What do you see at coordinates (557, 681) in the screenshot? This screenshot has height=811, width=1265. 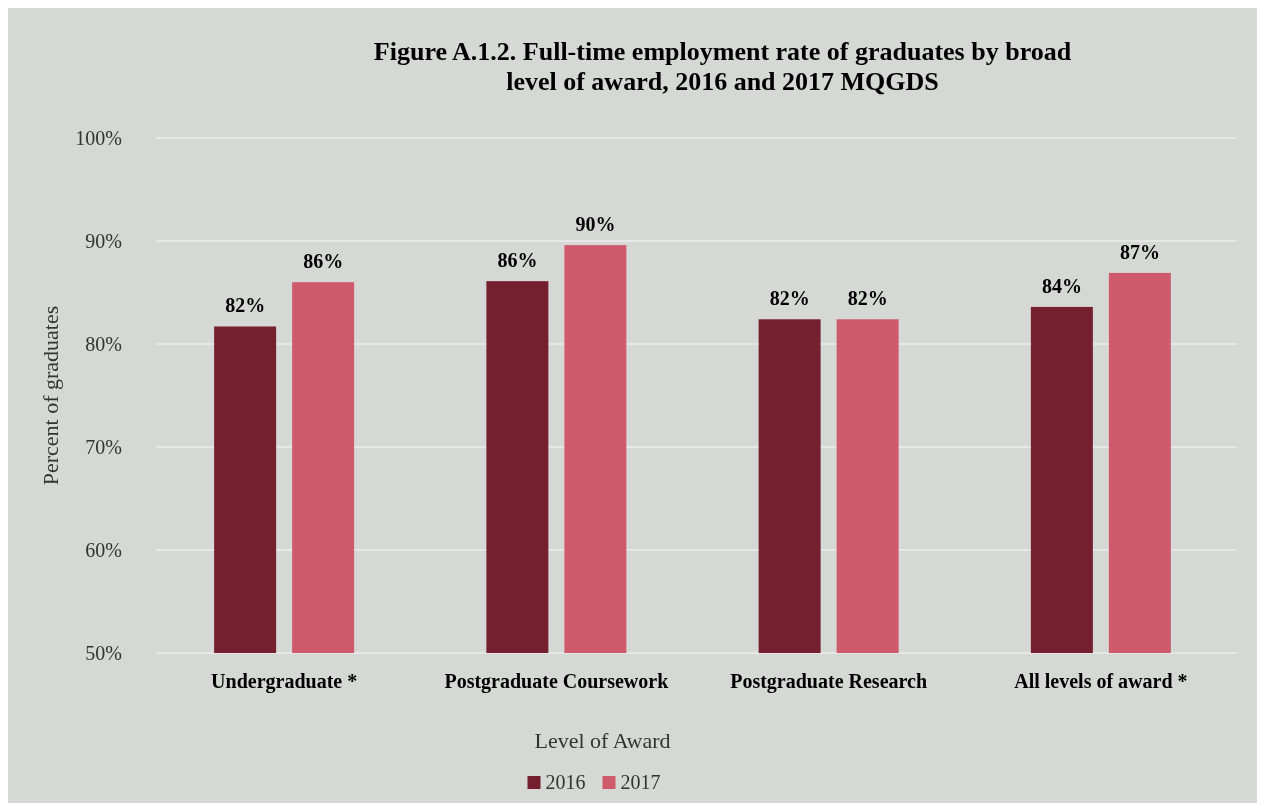 I see `x-tick-label: Postgraduate Coursework` at bounding box center [557, 681].